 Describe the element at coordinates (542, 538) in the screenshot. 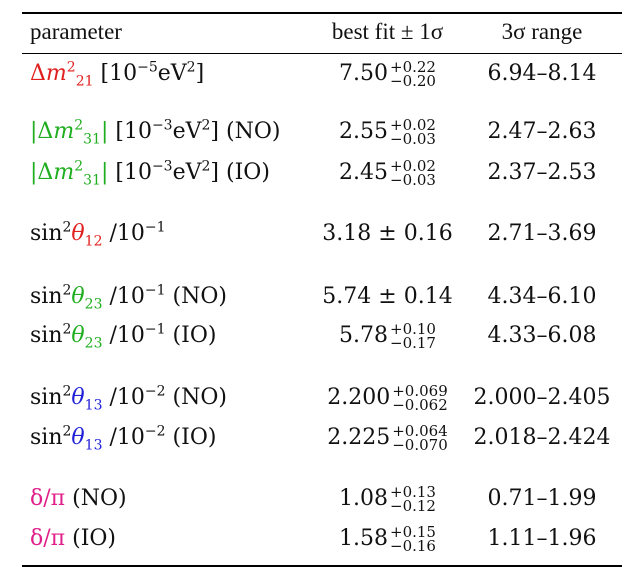

I see `range-cell: 1.11–1.96` at that location.